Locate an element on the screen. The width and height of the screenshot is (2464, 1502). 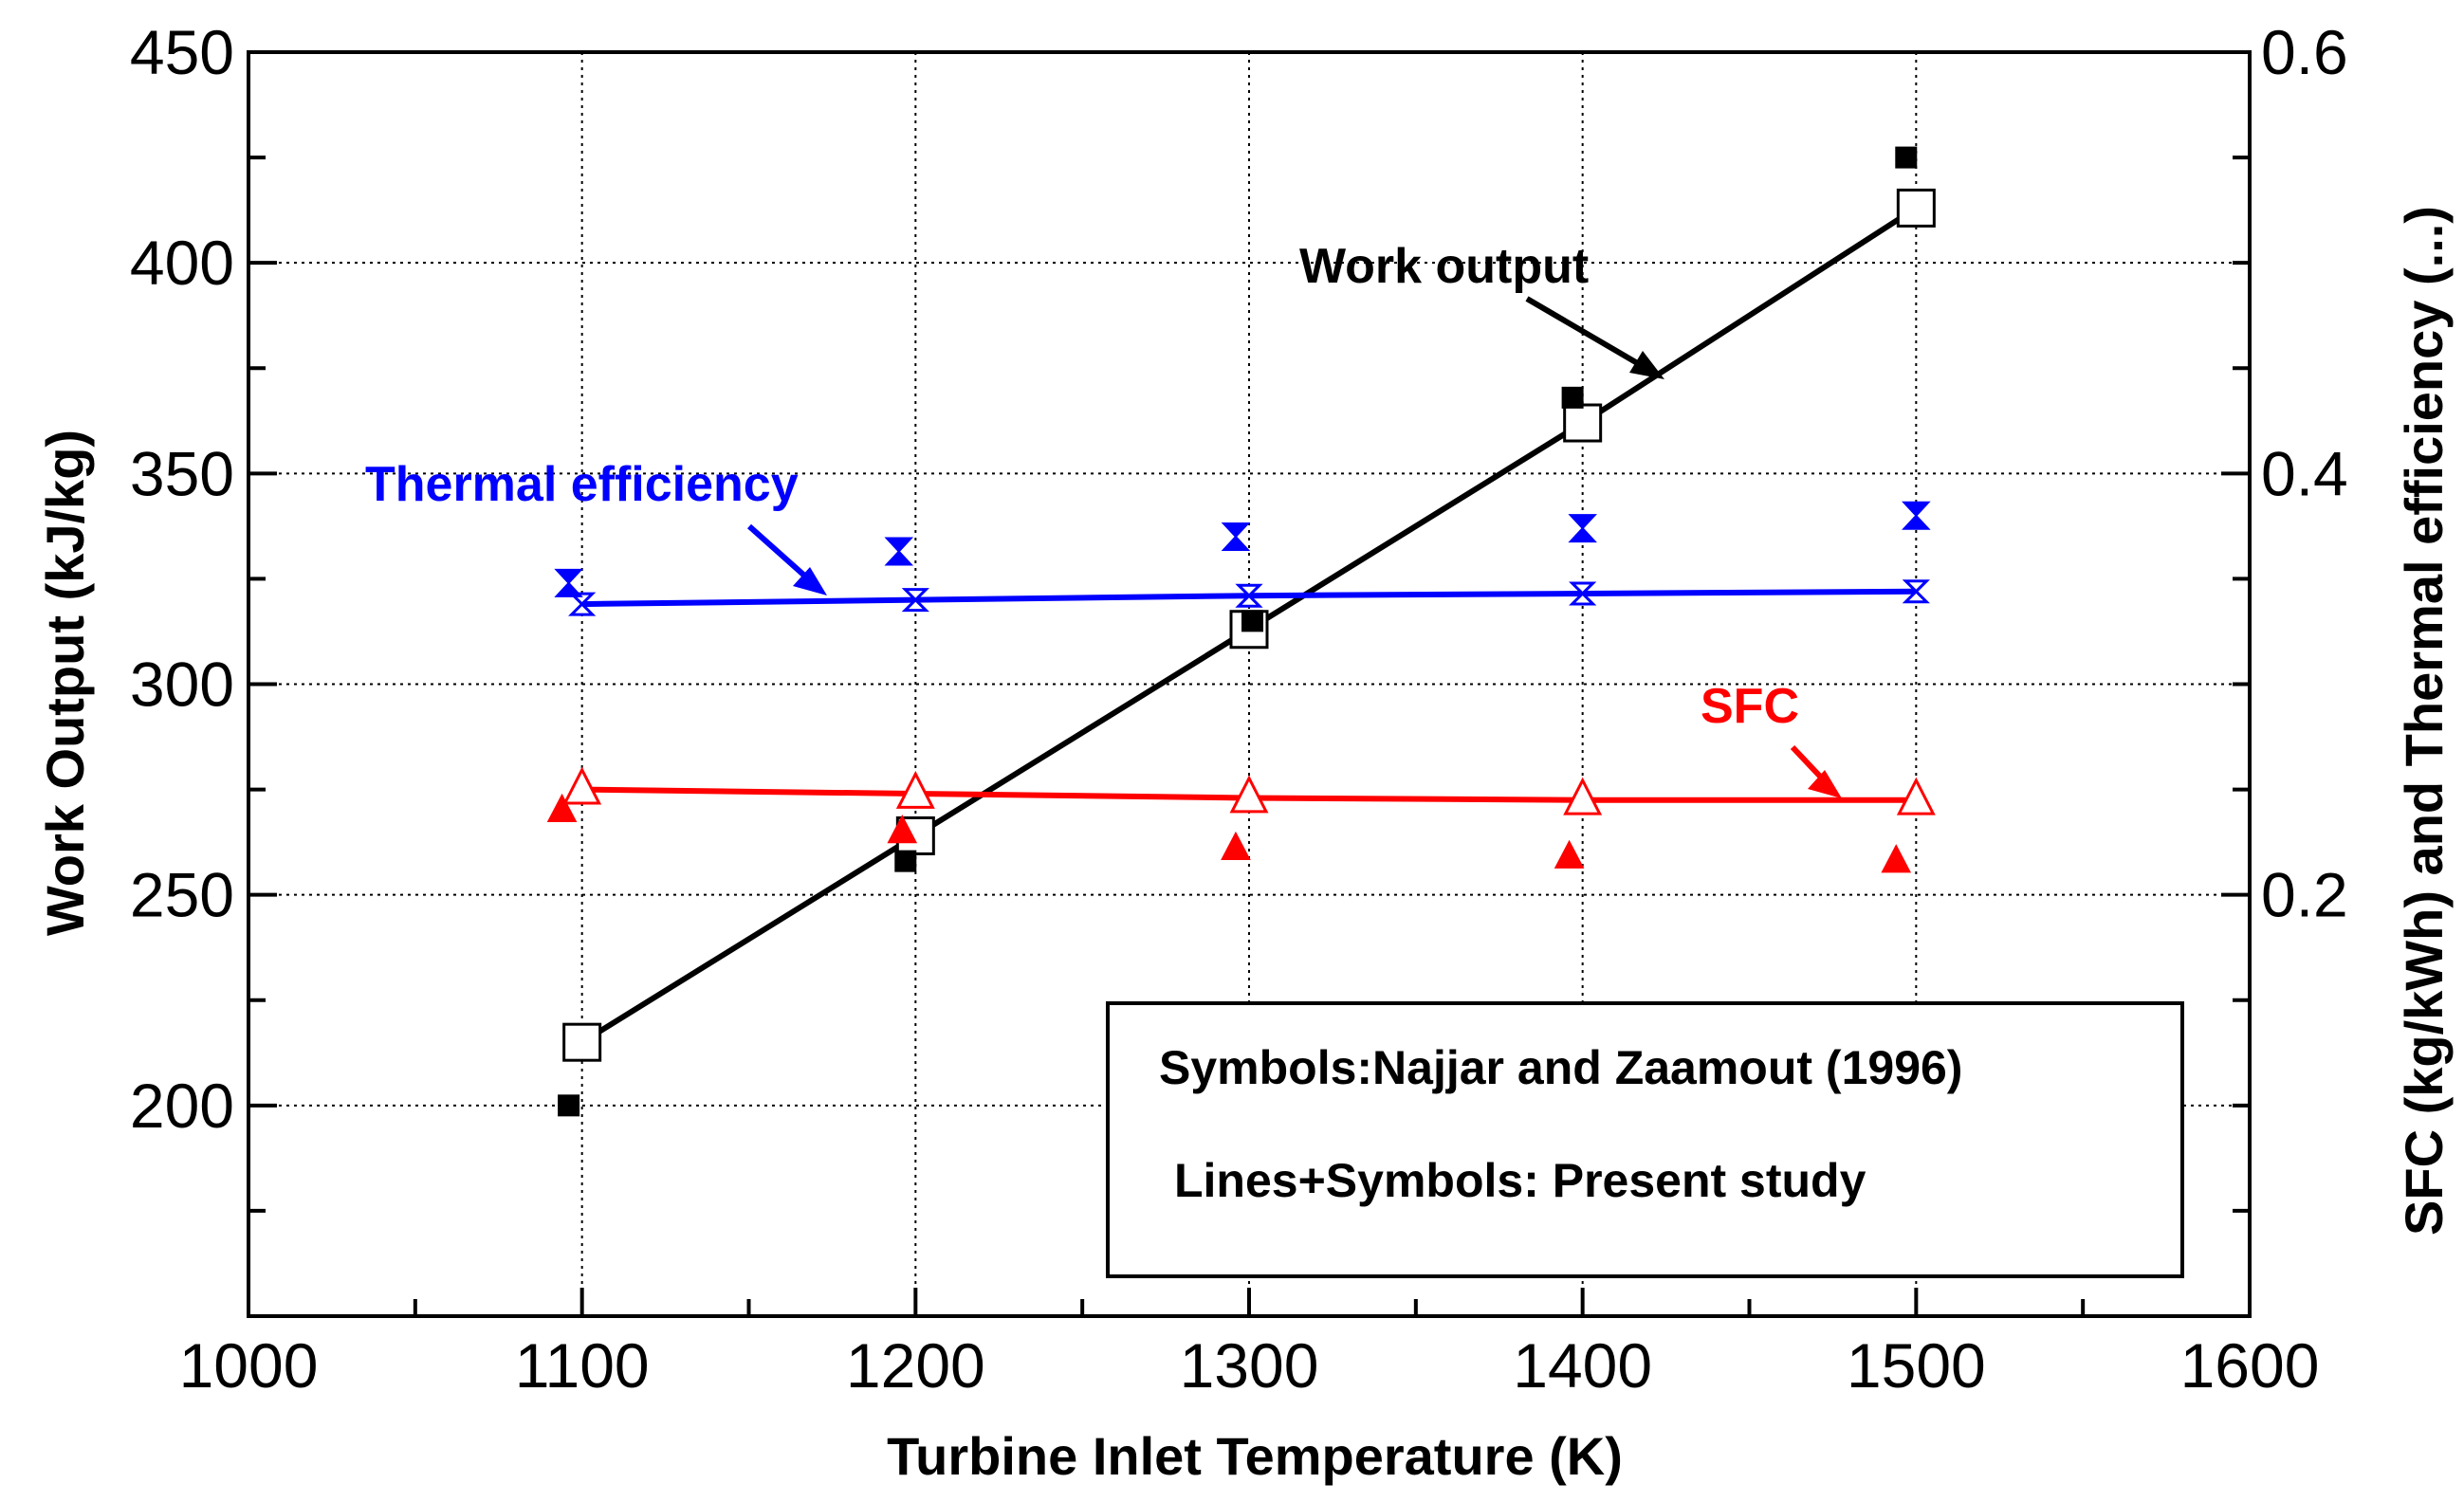
annotation-thermal-efficiency: Thermal efficiency is located at coordinates (582, 484).